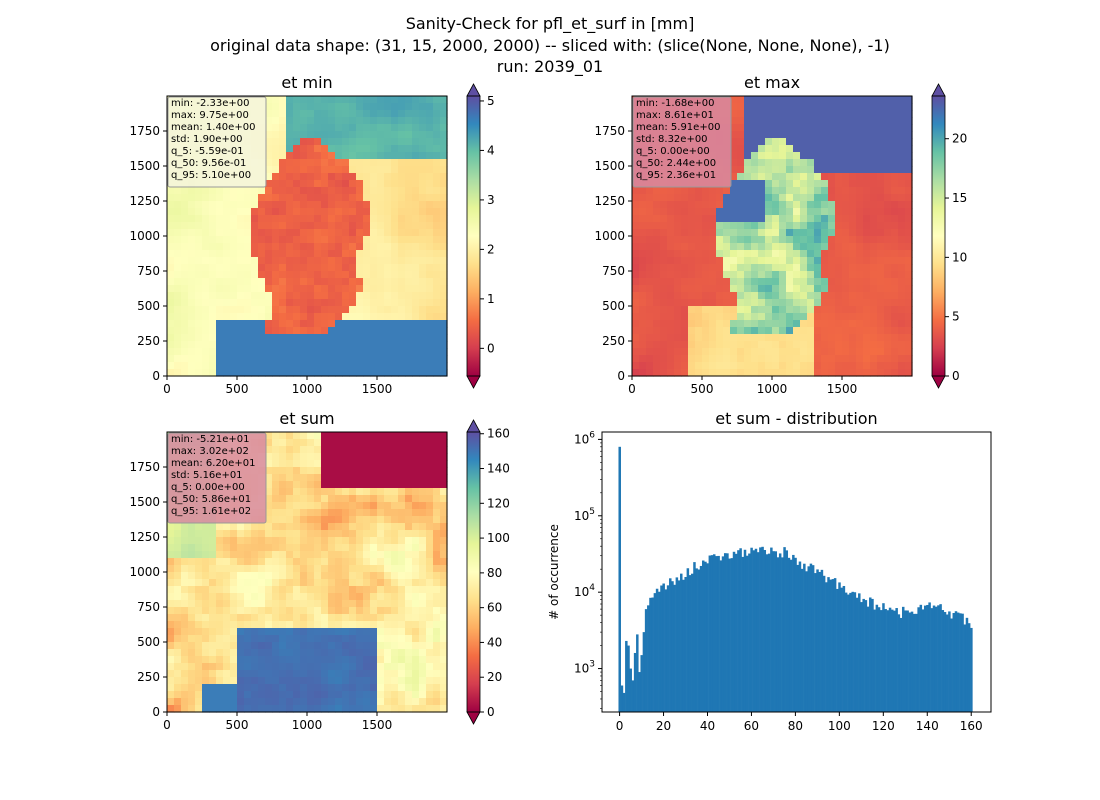 The width and height of the screenshot is (1100, 800). Describe the element at coordinates (676, 163) in the screenshot. I see `stats-line: q_50: 2.44e+00` at that location.